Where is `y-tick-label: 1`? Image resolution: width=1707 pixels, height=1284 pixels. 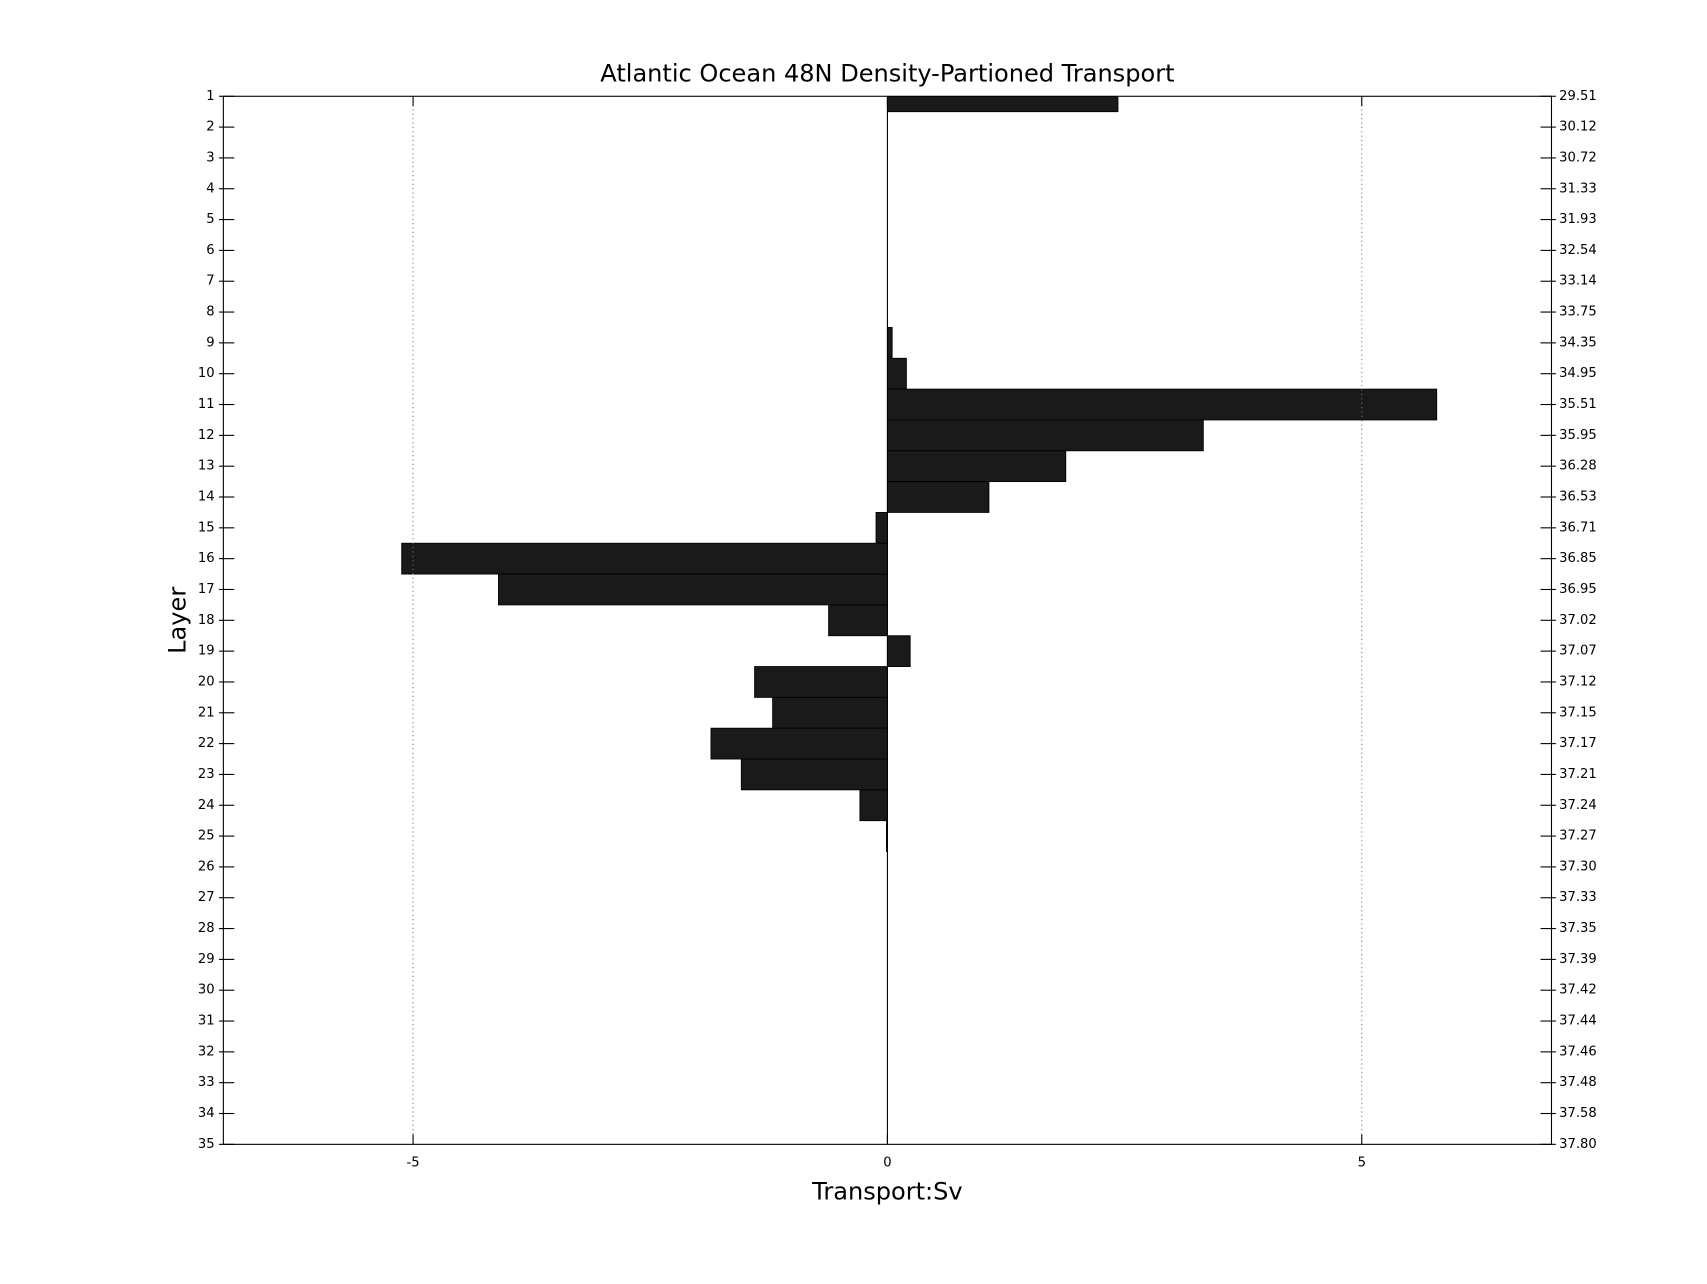 y-tick-label: 1 is located at coordinates (210, 96).